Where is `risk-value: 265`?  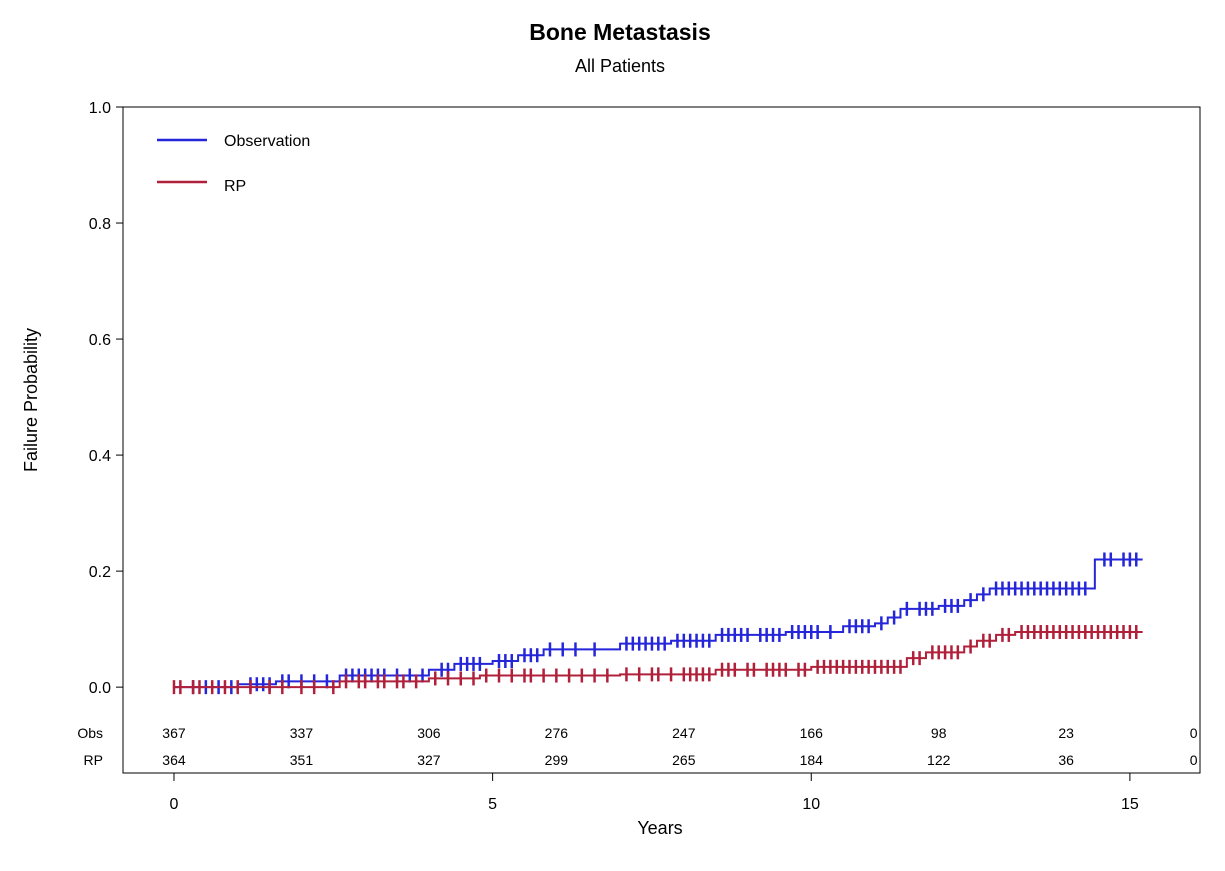 risk-value: 265 is located at coordinates (684, 760).